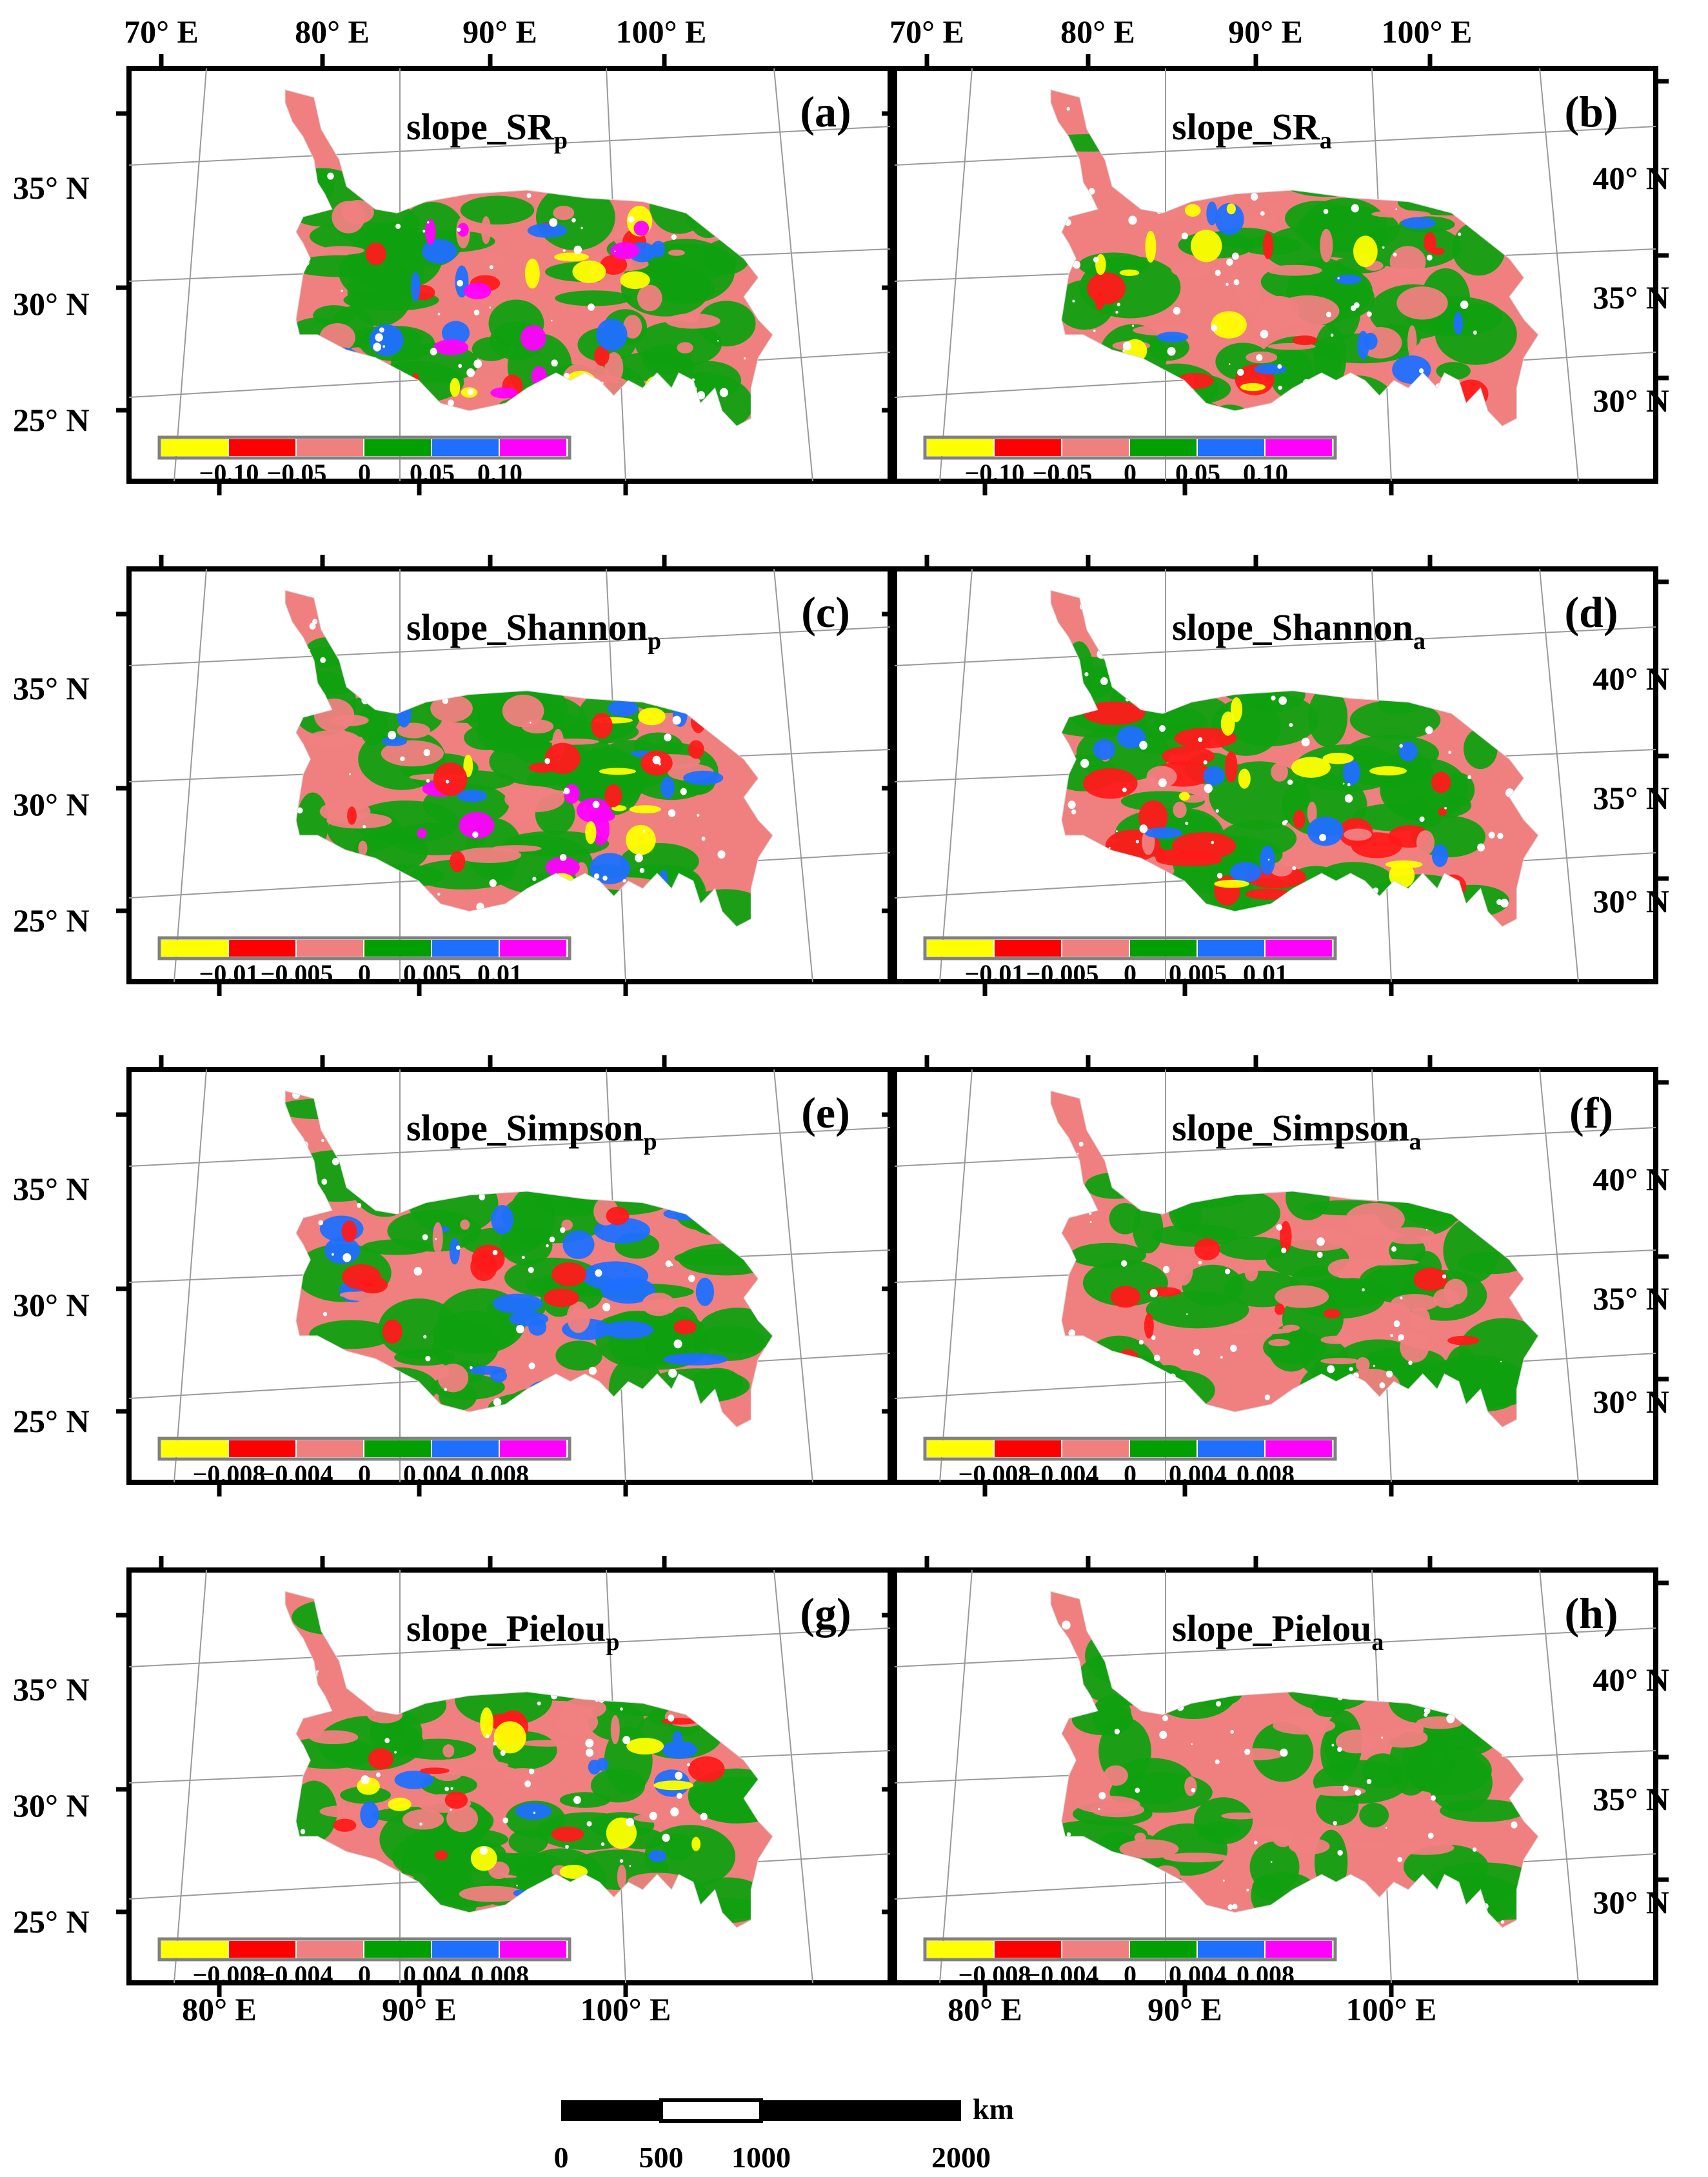  What do you see at coordinates (509, 274) in the screenshot?
I see `map-panel-a: (a) slope_SRp −0.10 −0.05 0 0.05 0.10` at bounding box center [509, 274].